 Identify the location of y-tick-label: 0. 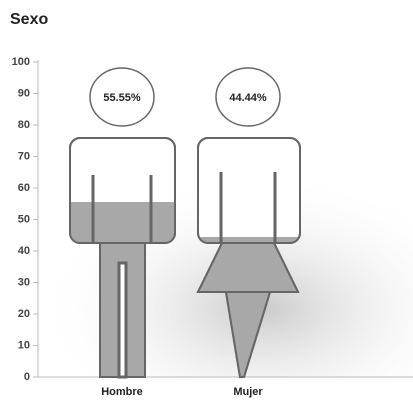
(27, 377).